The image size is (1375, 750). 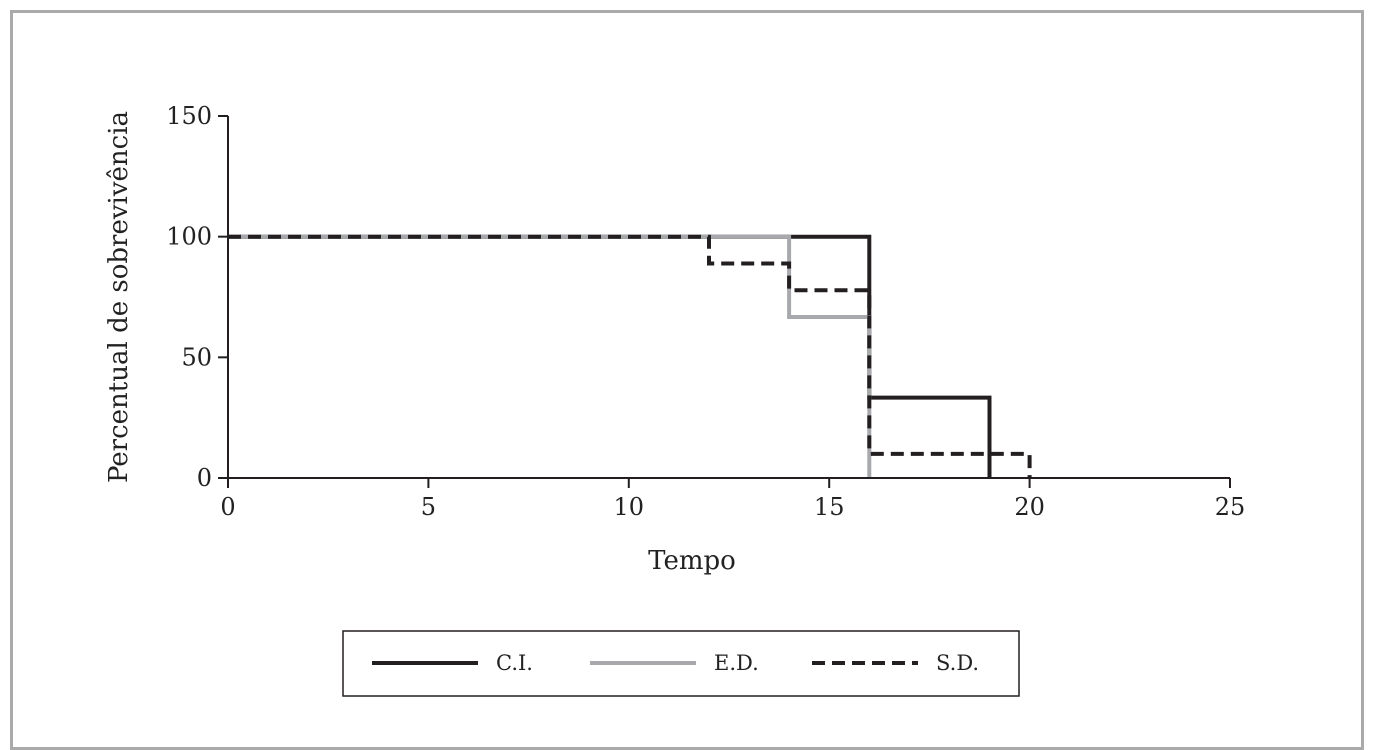 I want to click on y-tick-label: 150, so click(x=189, y=116).